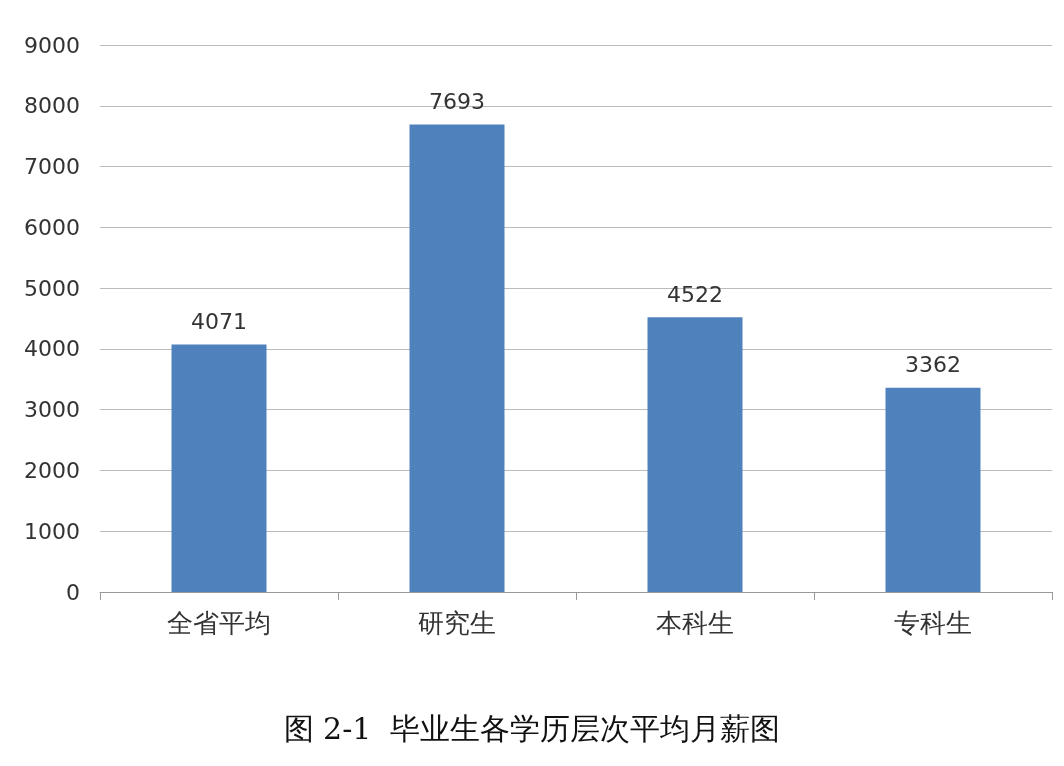 The image size is (1064, 766). What do you see at coordinates (695, 294) in the screenshot?
I see `data-label: 4522` at bounding box center [695, 294].